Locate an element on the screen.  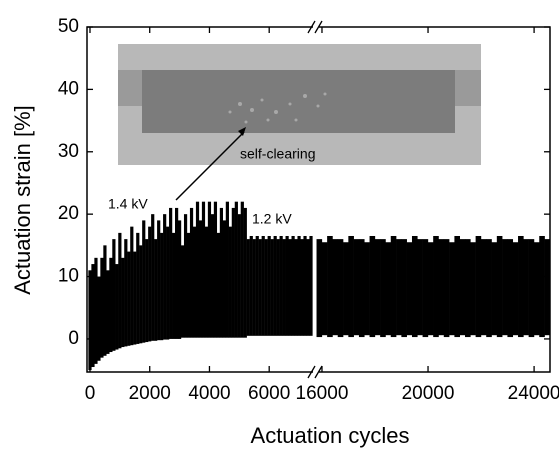
y-tick-label: 50 is located at coordinates (68, 26).